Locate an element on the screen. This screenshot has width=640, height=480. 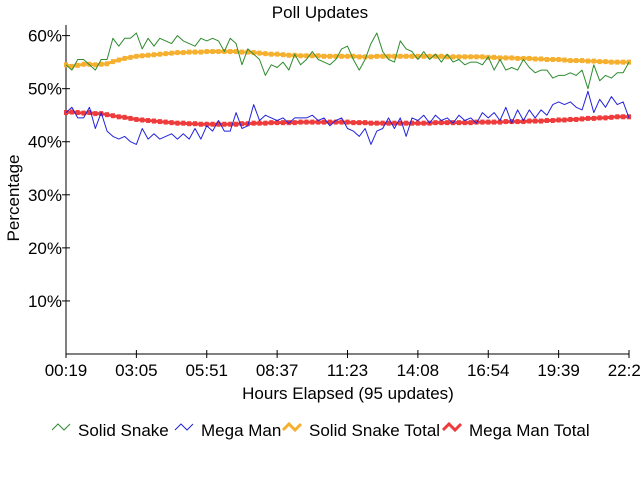
chart-title: Poll Updates is located at coordinates (320, 12).